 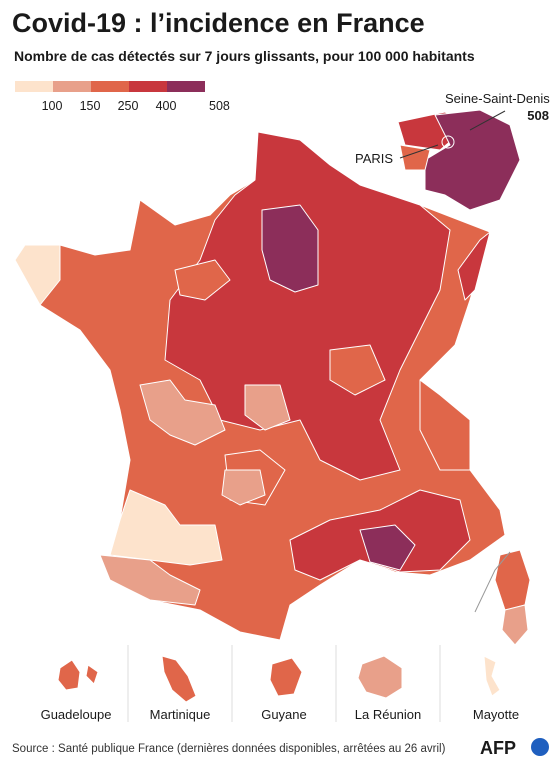 I want to click on overseas-label: La Réunion, so click(x=388, y=714).